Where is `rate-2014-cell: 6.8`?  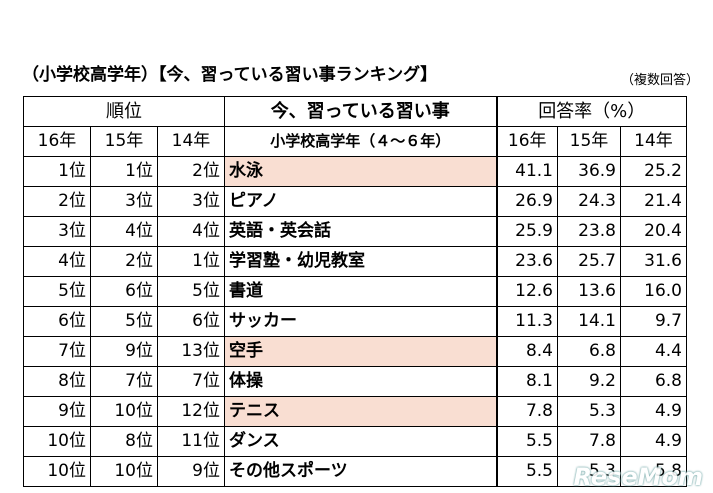 rate-2014-cell: 6.8 is located at coordinates (653, 381).